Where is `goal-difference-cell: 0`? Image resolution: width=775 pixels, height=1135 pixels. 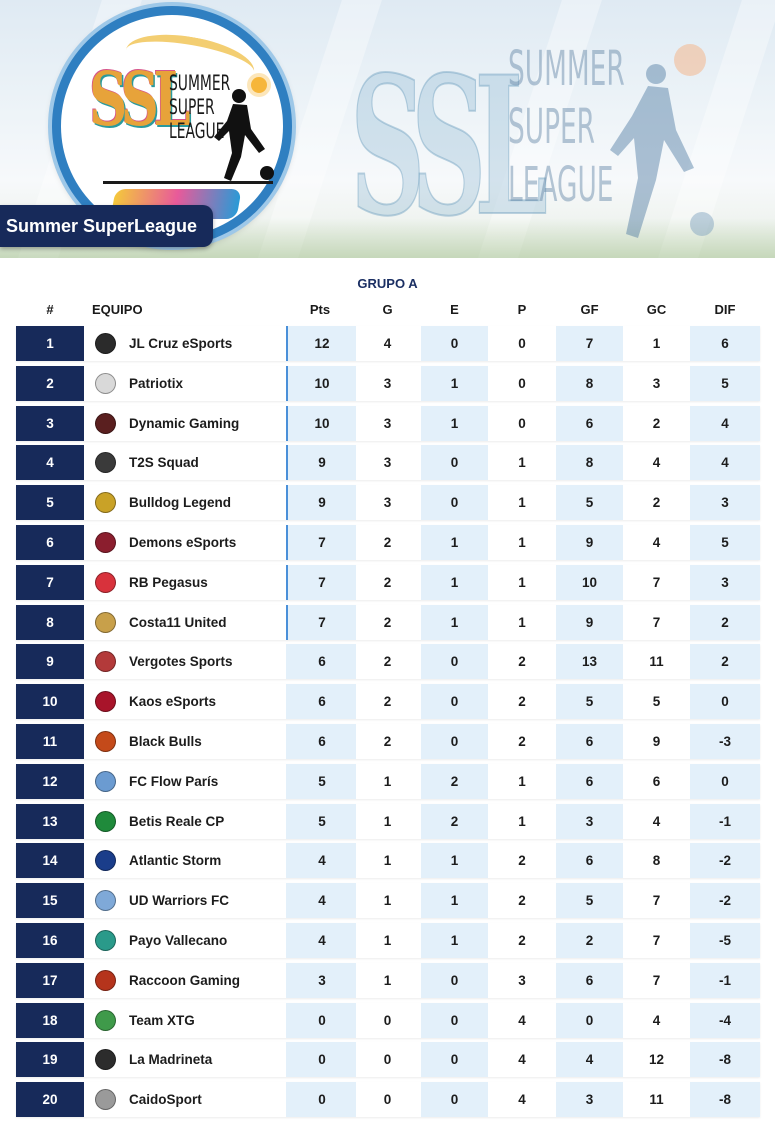
goal-difference-cell: 0 is located at coordinates (725, 781).